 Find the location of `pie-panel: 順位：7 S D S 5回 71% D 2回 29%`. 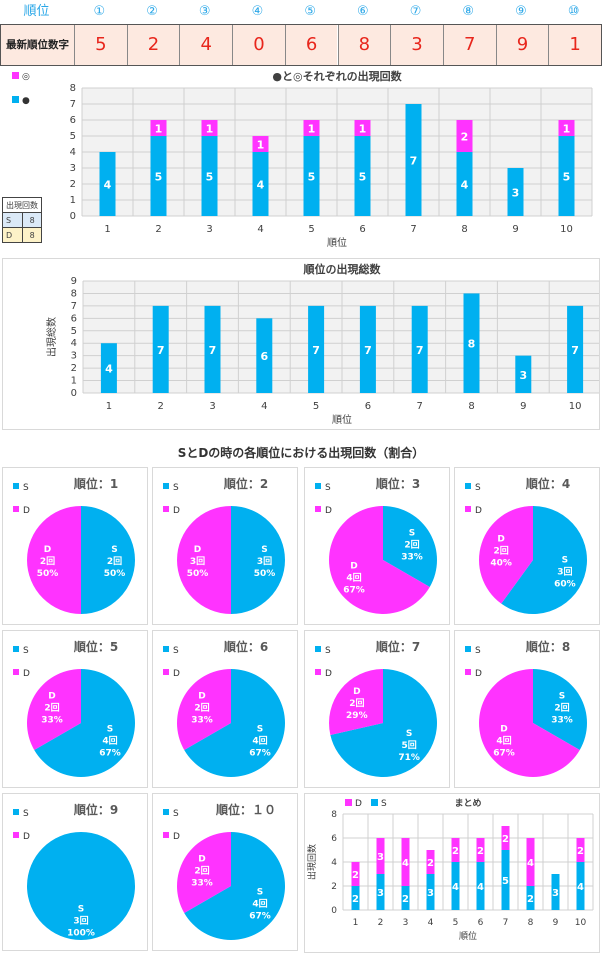

pie-panel: 順位：7 S D S 5回 71% D 2回 29% is located at coordinates (377, 709).